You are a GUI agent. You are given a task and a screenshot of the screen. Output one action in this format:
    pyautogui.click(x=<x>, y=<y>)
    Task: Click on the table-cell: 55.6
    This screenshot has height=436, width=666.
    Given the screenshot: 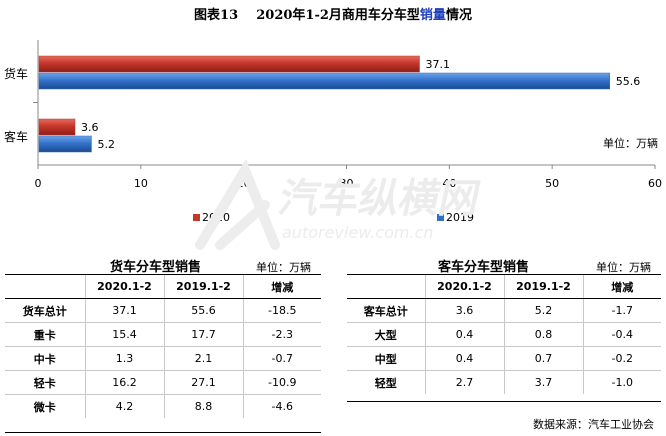 What is the action you would take?
    pyautogui.click(x=204, y=310)
    